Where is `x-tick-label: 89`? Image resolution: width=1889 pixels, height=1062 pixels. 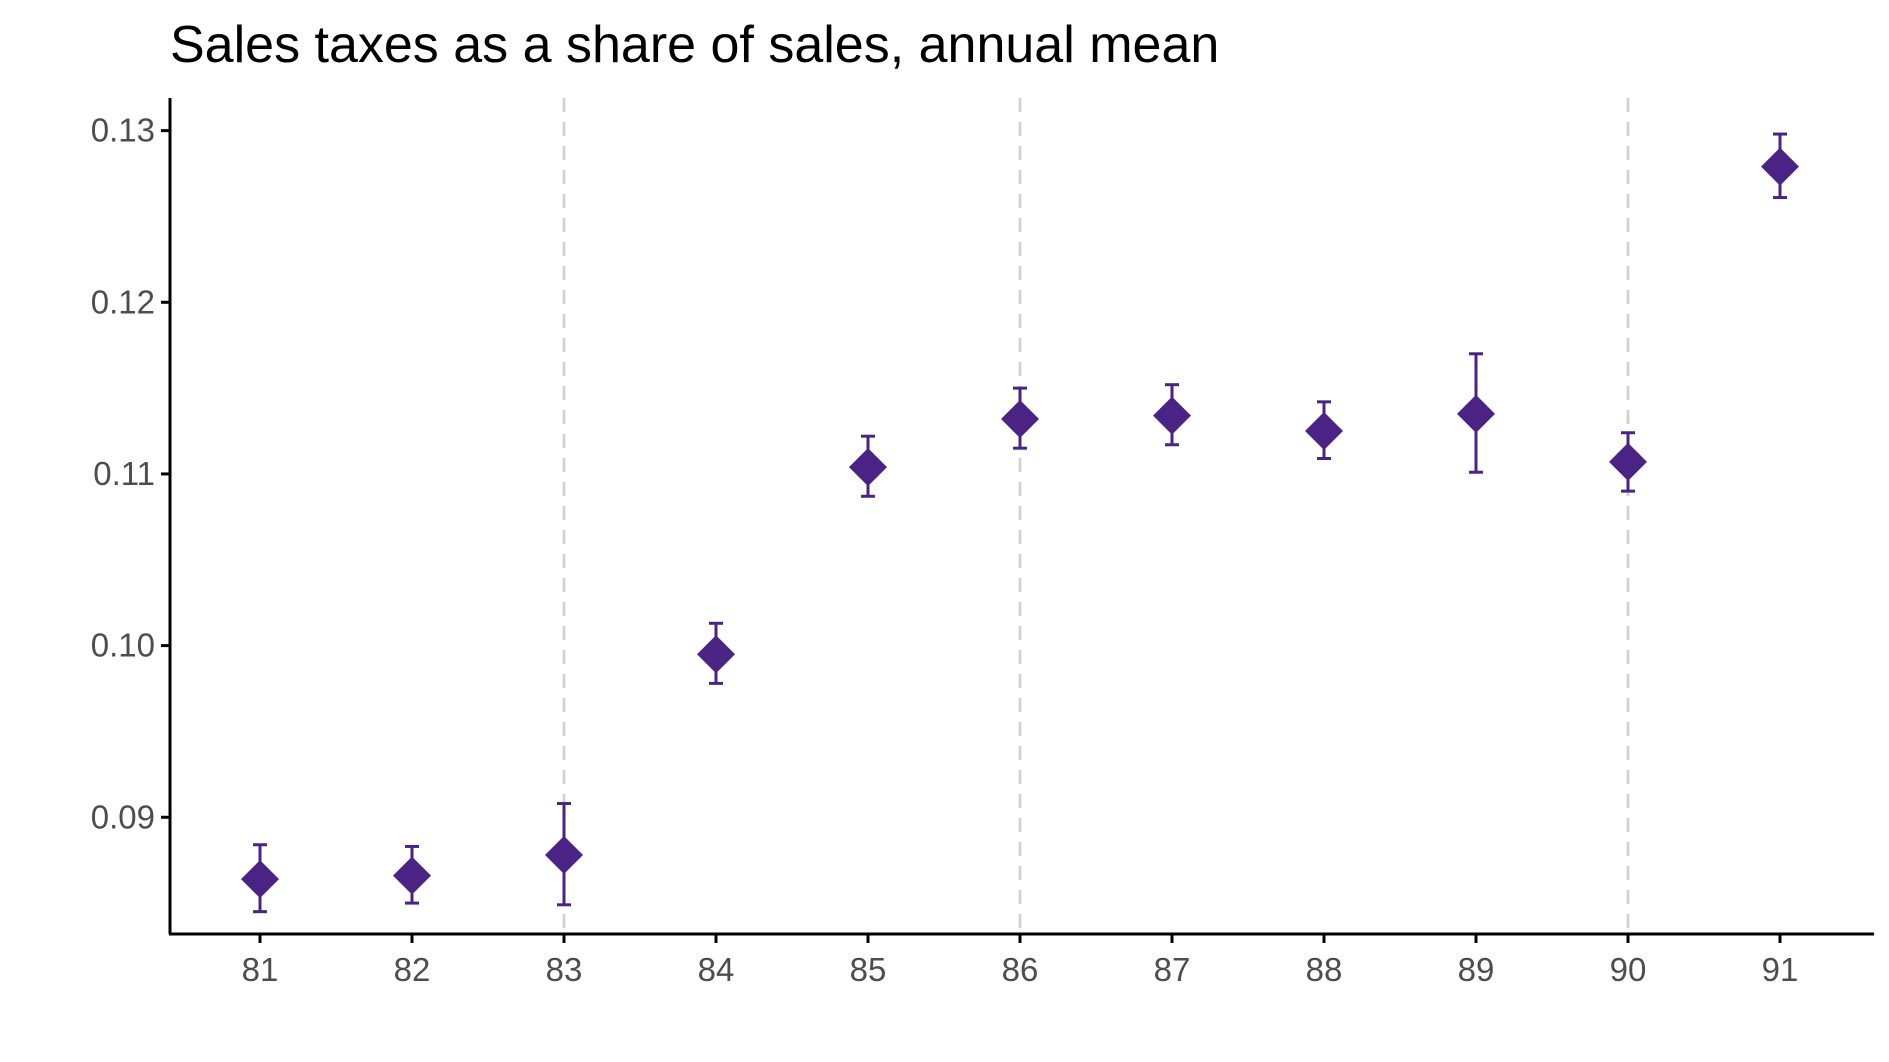 x-tick-label: 89 is located at coordinates (1476, 969).